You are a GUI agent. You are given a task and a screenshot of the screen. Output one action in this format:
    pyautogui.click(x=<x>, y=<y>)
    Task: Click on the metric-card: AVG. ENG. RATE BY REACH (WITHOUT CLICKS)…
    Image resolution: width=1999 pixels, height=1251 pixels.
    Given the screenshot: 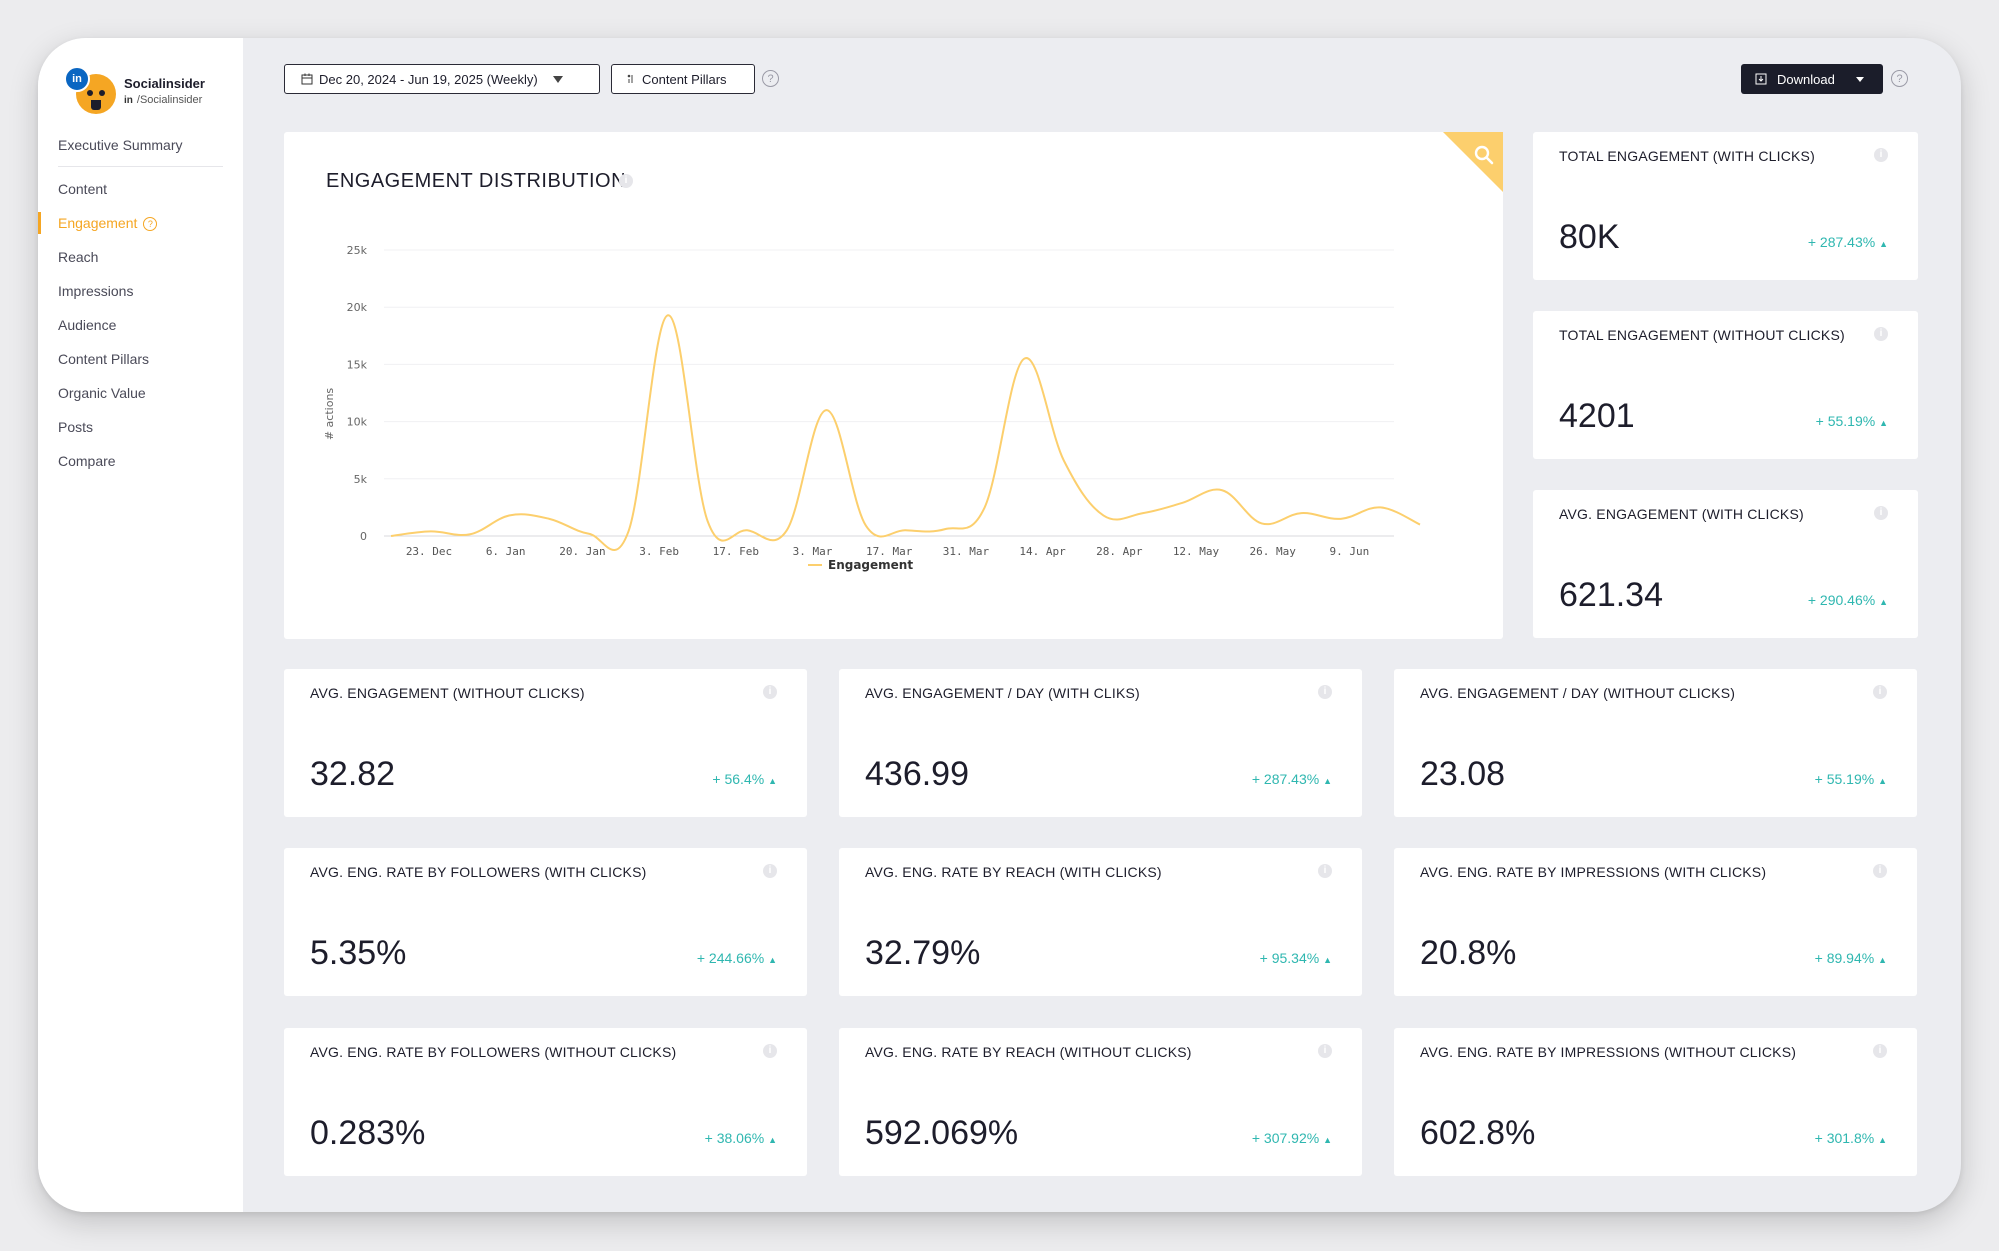 What is the action you would take?
    pyautogui.click(x=1100, y=1102)
    